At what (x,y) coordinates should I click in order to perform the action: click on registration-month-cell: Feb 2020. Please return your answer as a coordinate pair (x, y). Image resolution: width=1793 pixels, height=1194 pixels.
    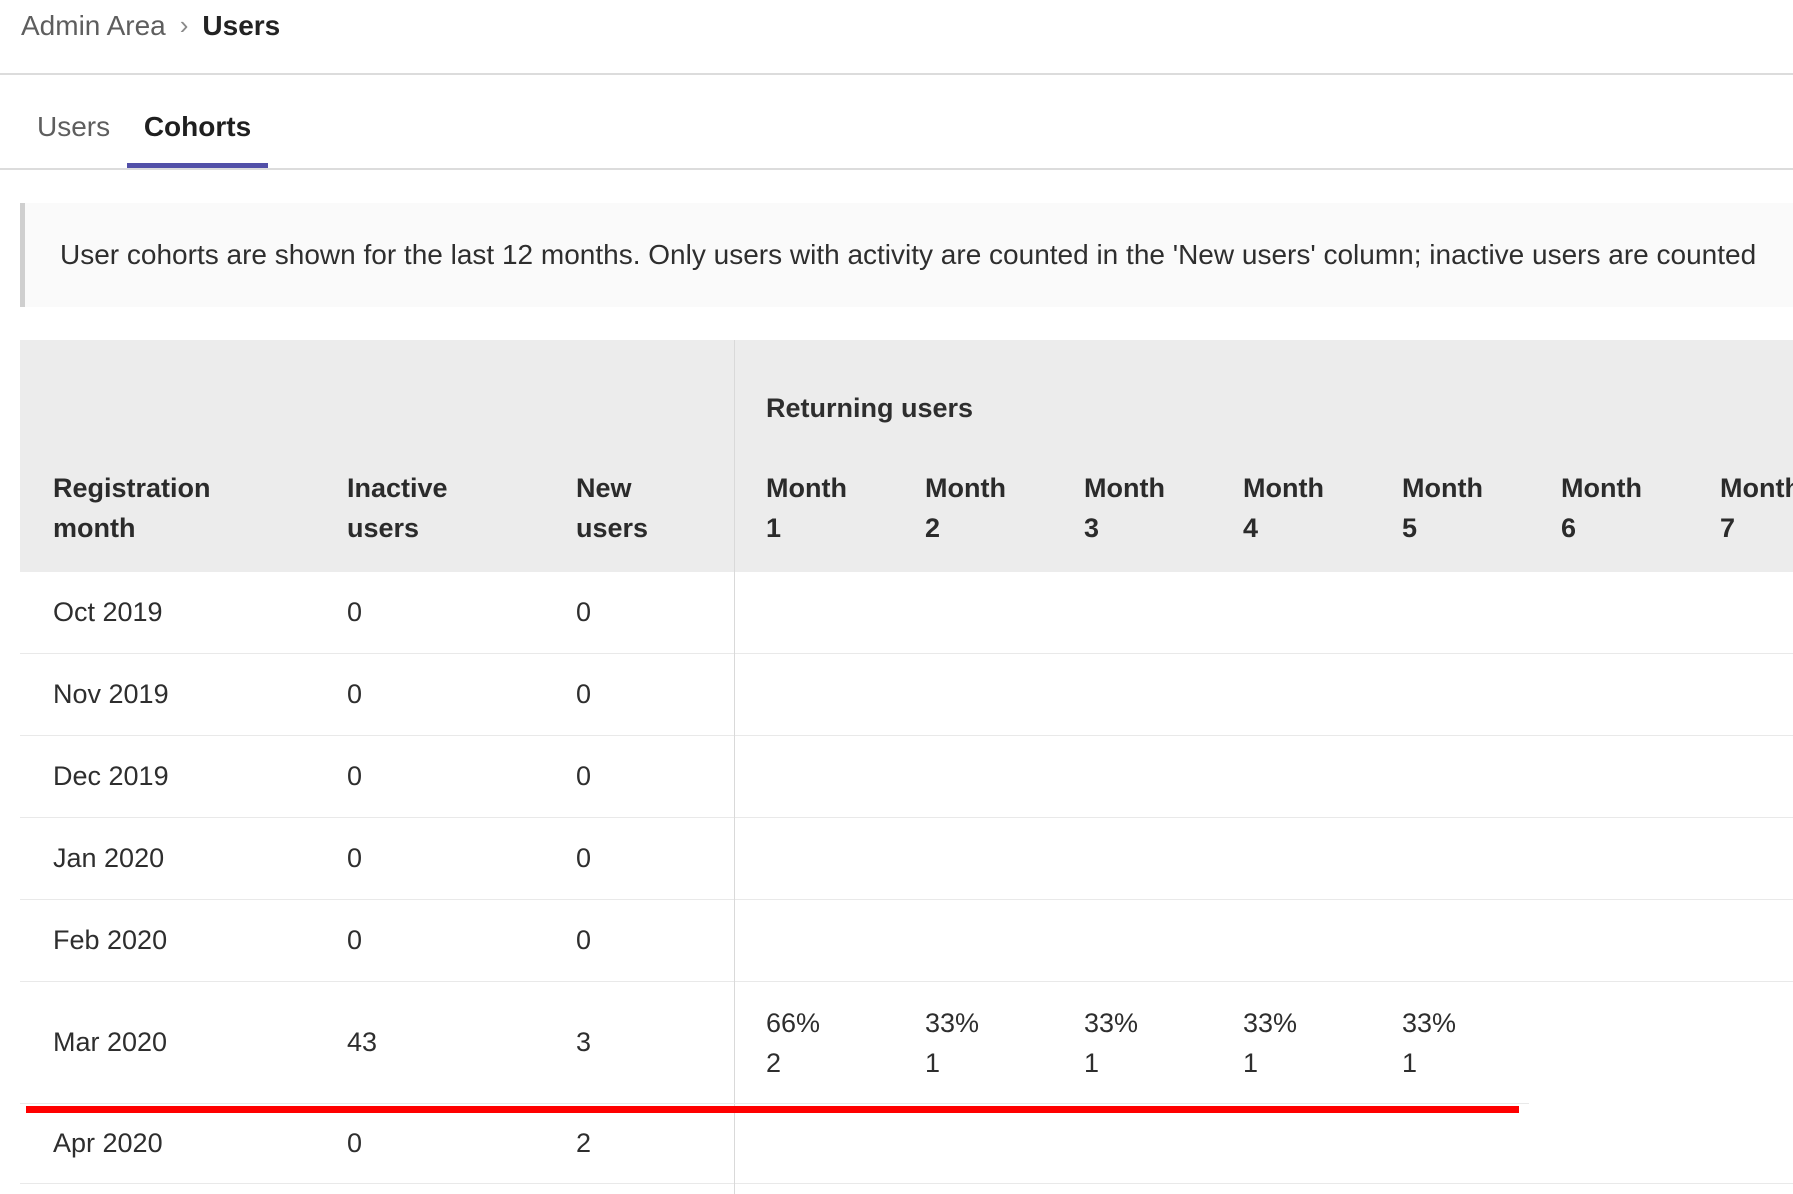
    Looking at the image, I should click on (110, 940).